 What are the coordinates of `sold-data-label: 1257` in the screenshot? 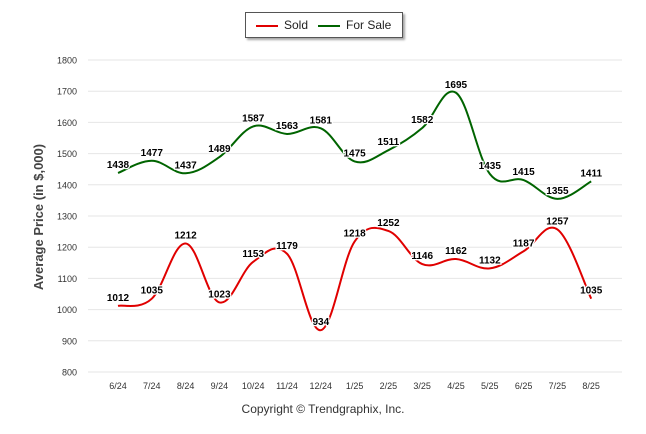 It's located at (557, 221).